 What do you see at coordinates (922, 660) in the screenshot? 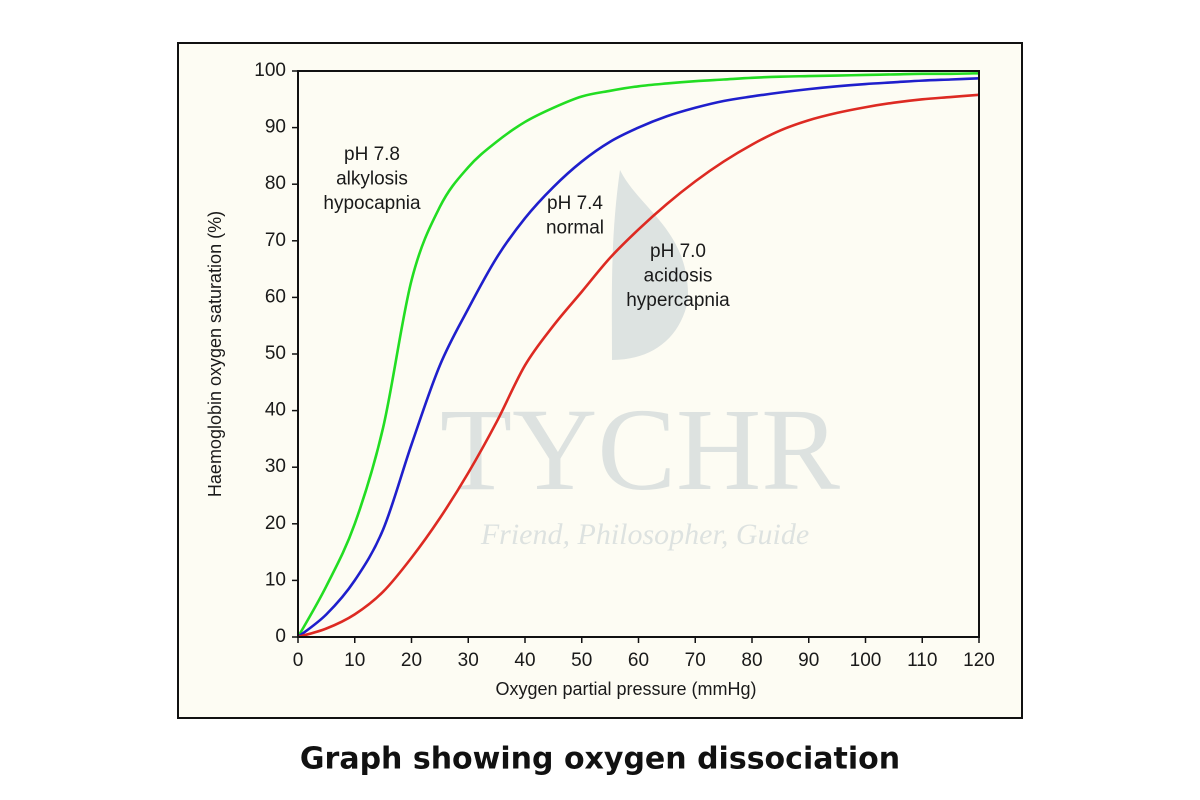
I see `x-tick-label: 110` at bounding box center [922, 660].